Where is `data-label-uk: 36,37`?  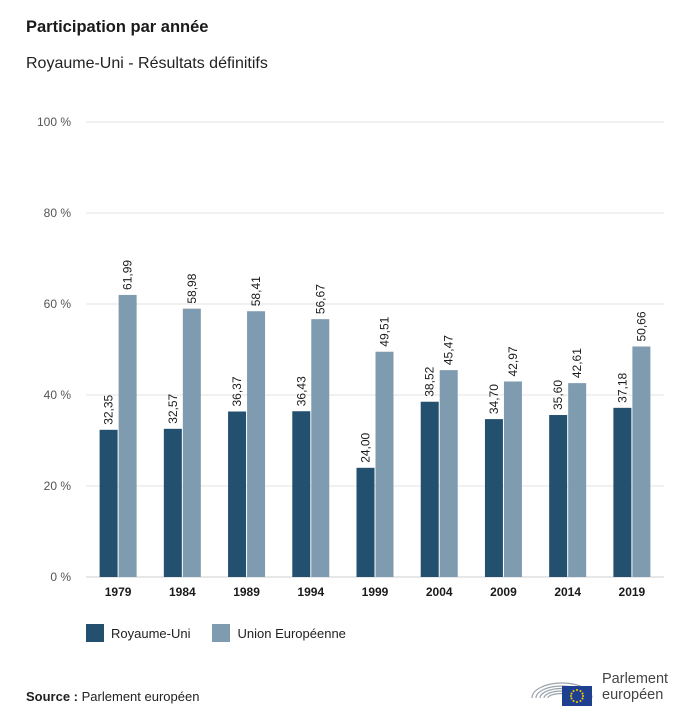
data-label-uk: 36,37 is located at coordinates (237, 391).